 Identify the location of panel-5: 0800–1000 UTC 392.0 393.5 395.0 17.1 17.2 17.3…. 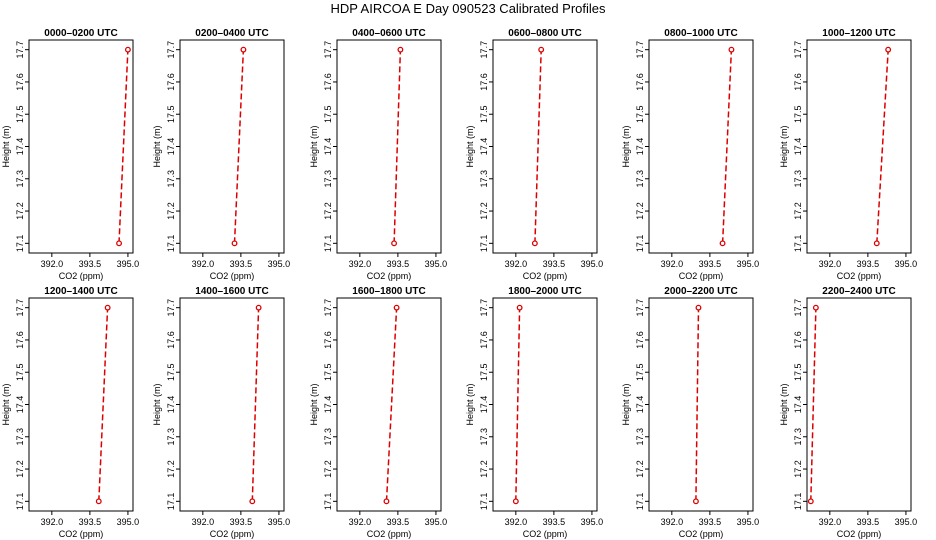
(690, 154).